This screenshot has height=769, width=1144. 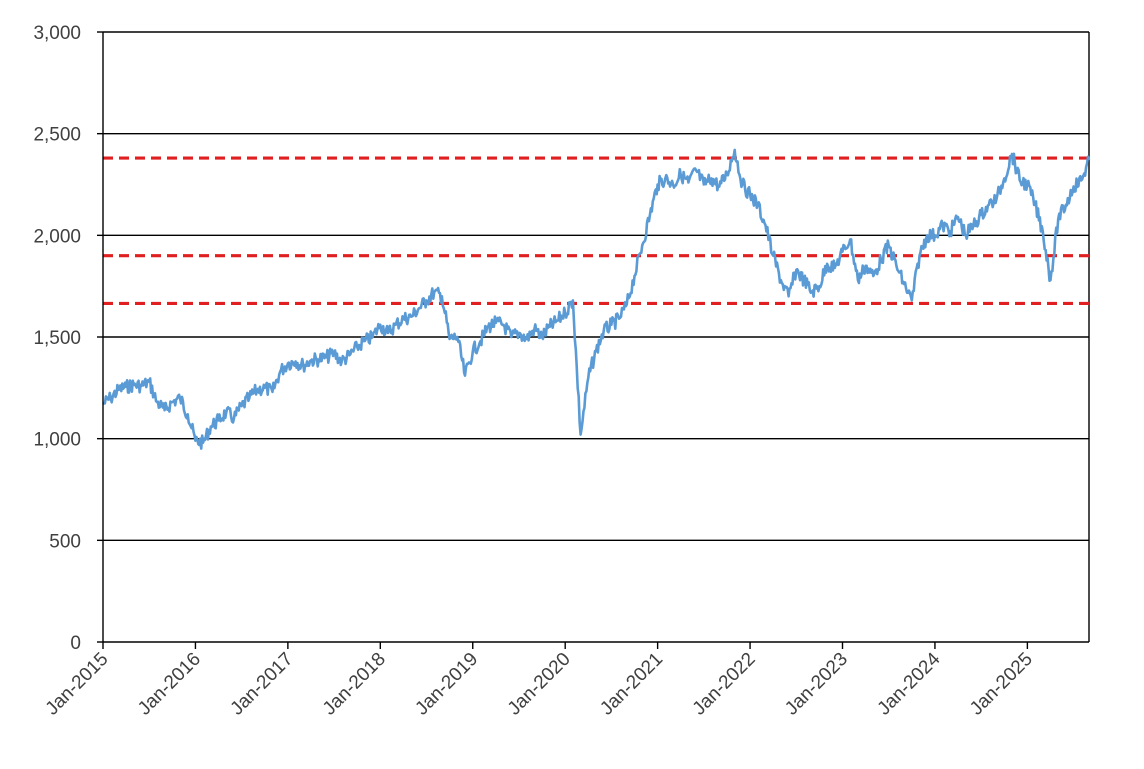 What do you see at coordinates (57, 440) in the screenshot?
I see `y-tick-label: 1,000` at bounding box center [57, 440].